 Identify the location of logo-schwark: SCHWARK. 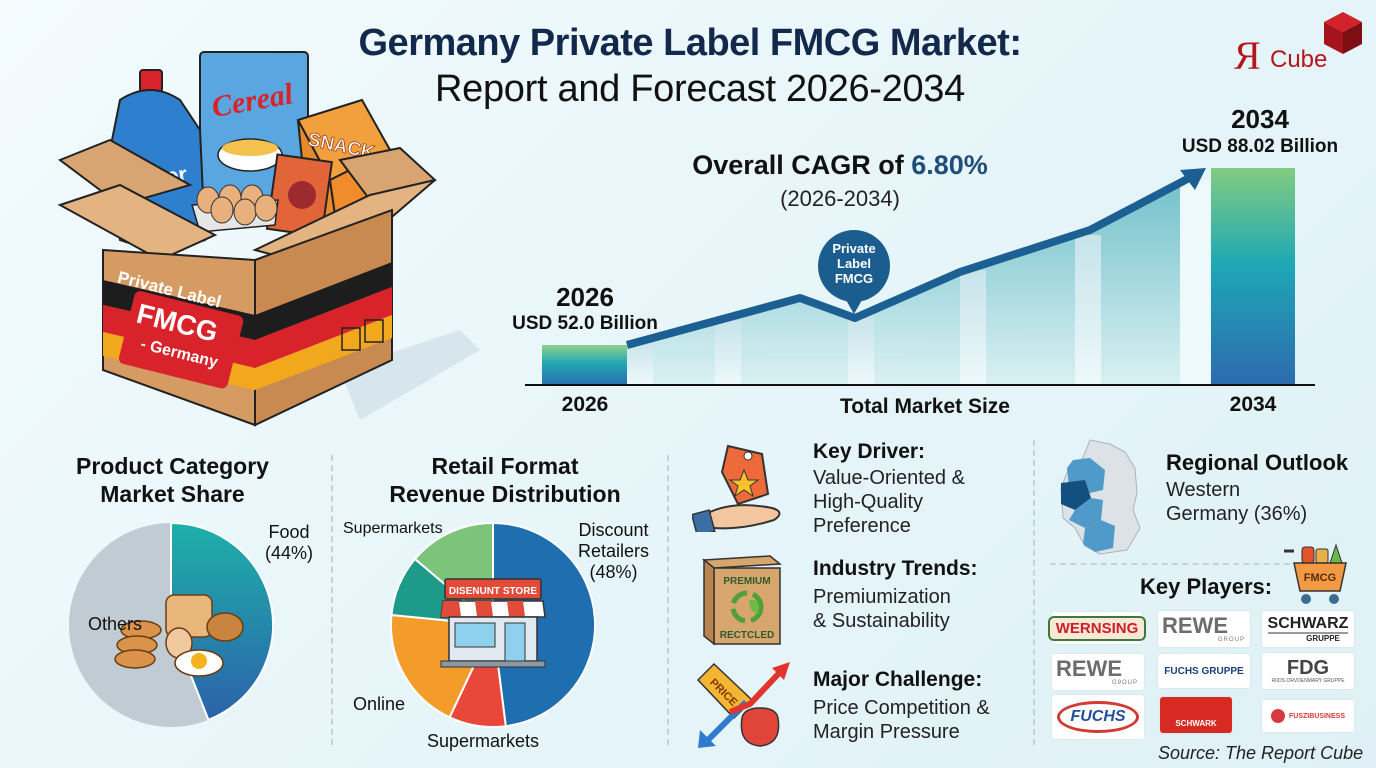
(1196, 715).